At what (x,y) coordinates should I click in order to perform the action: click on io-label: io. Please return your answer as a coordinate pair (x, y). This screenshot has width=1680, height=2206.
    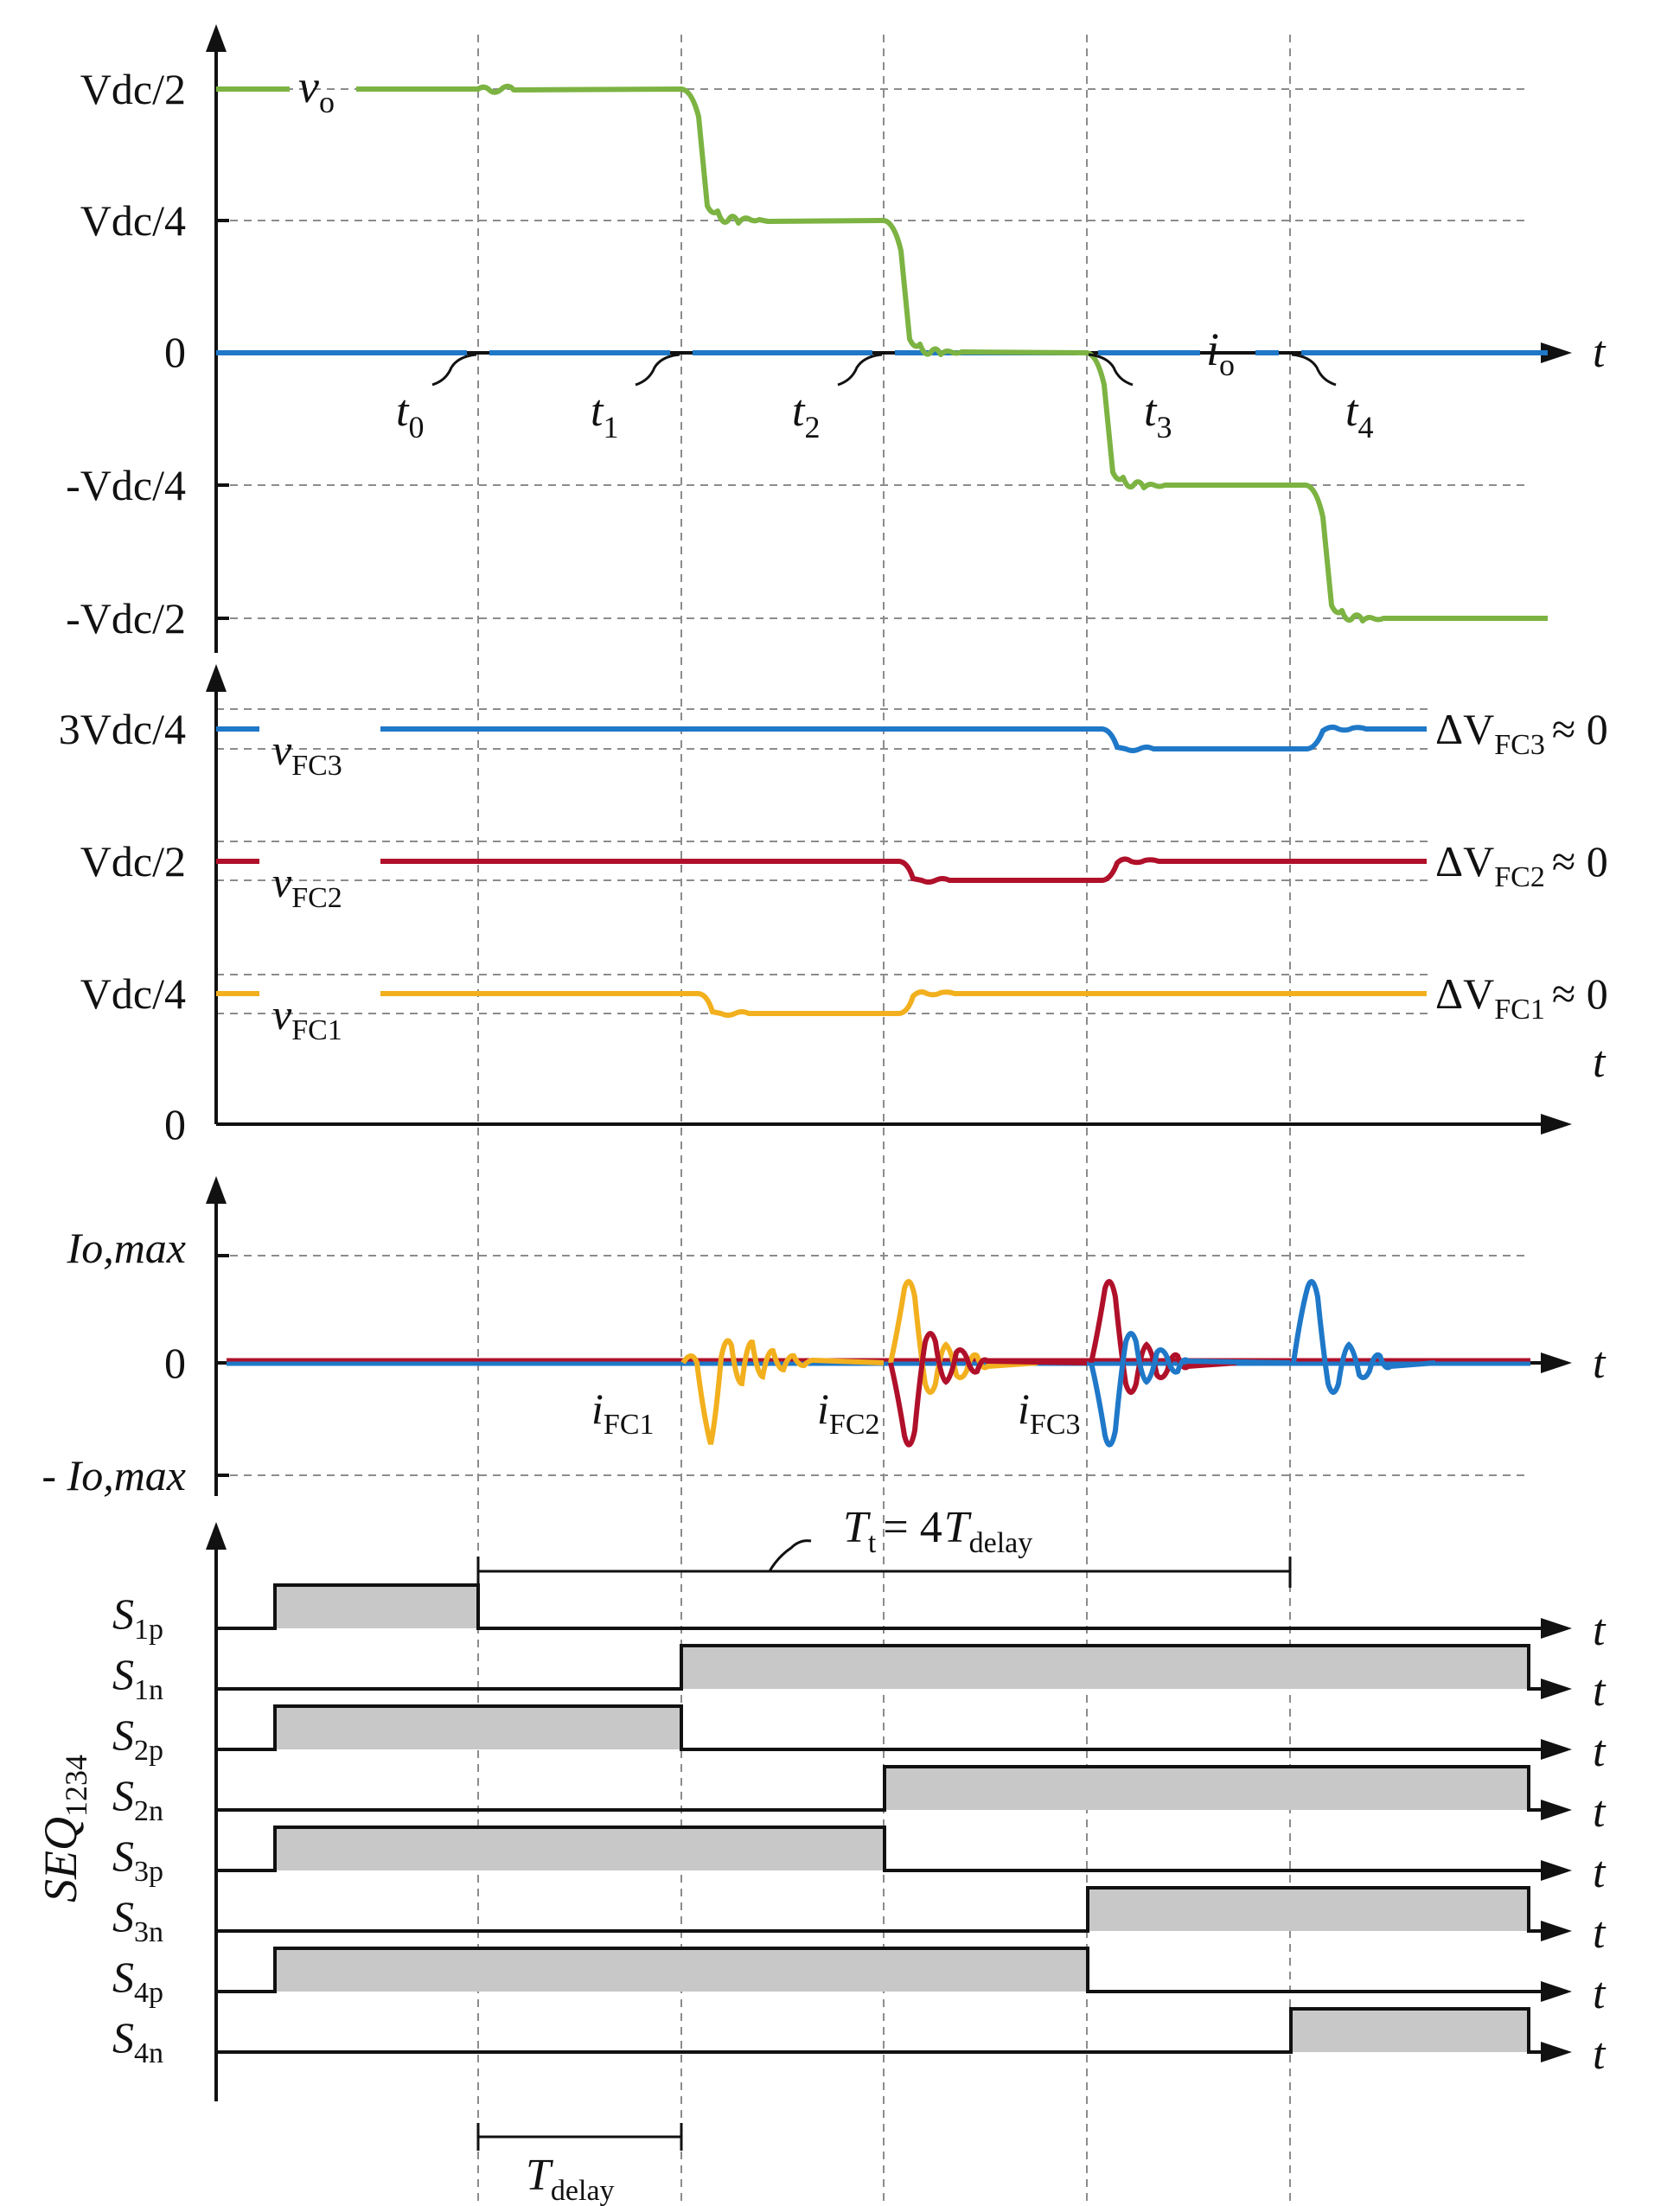
    Looking at the image, I should click on (1220, 352).